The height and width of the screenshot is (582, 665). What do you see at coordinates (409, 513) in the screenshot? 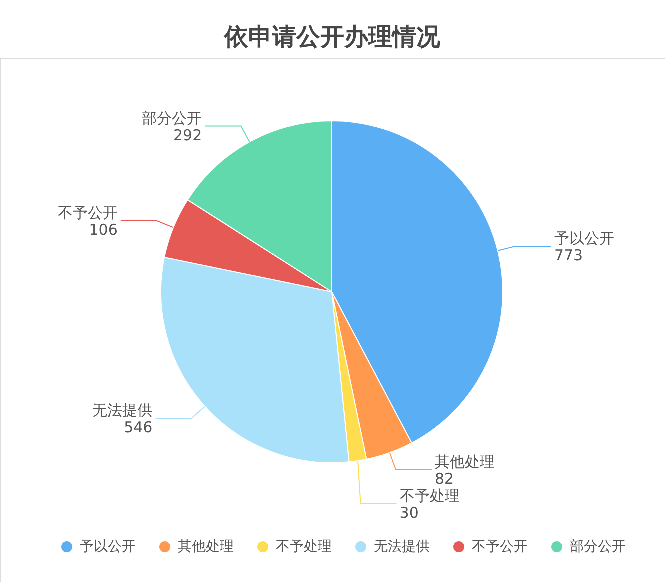
I see `data-label: 30` at bounding box center [409, 513].